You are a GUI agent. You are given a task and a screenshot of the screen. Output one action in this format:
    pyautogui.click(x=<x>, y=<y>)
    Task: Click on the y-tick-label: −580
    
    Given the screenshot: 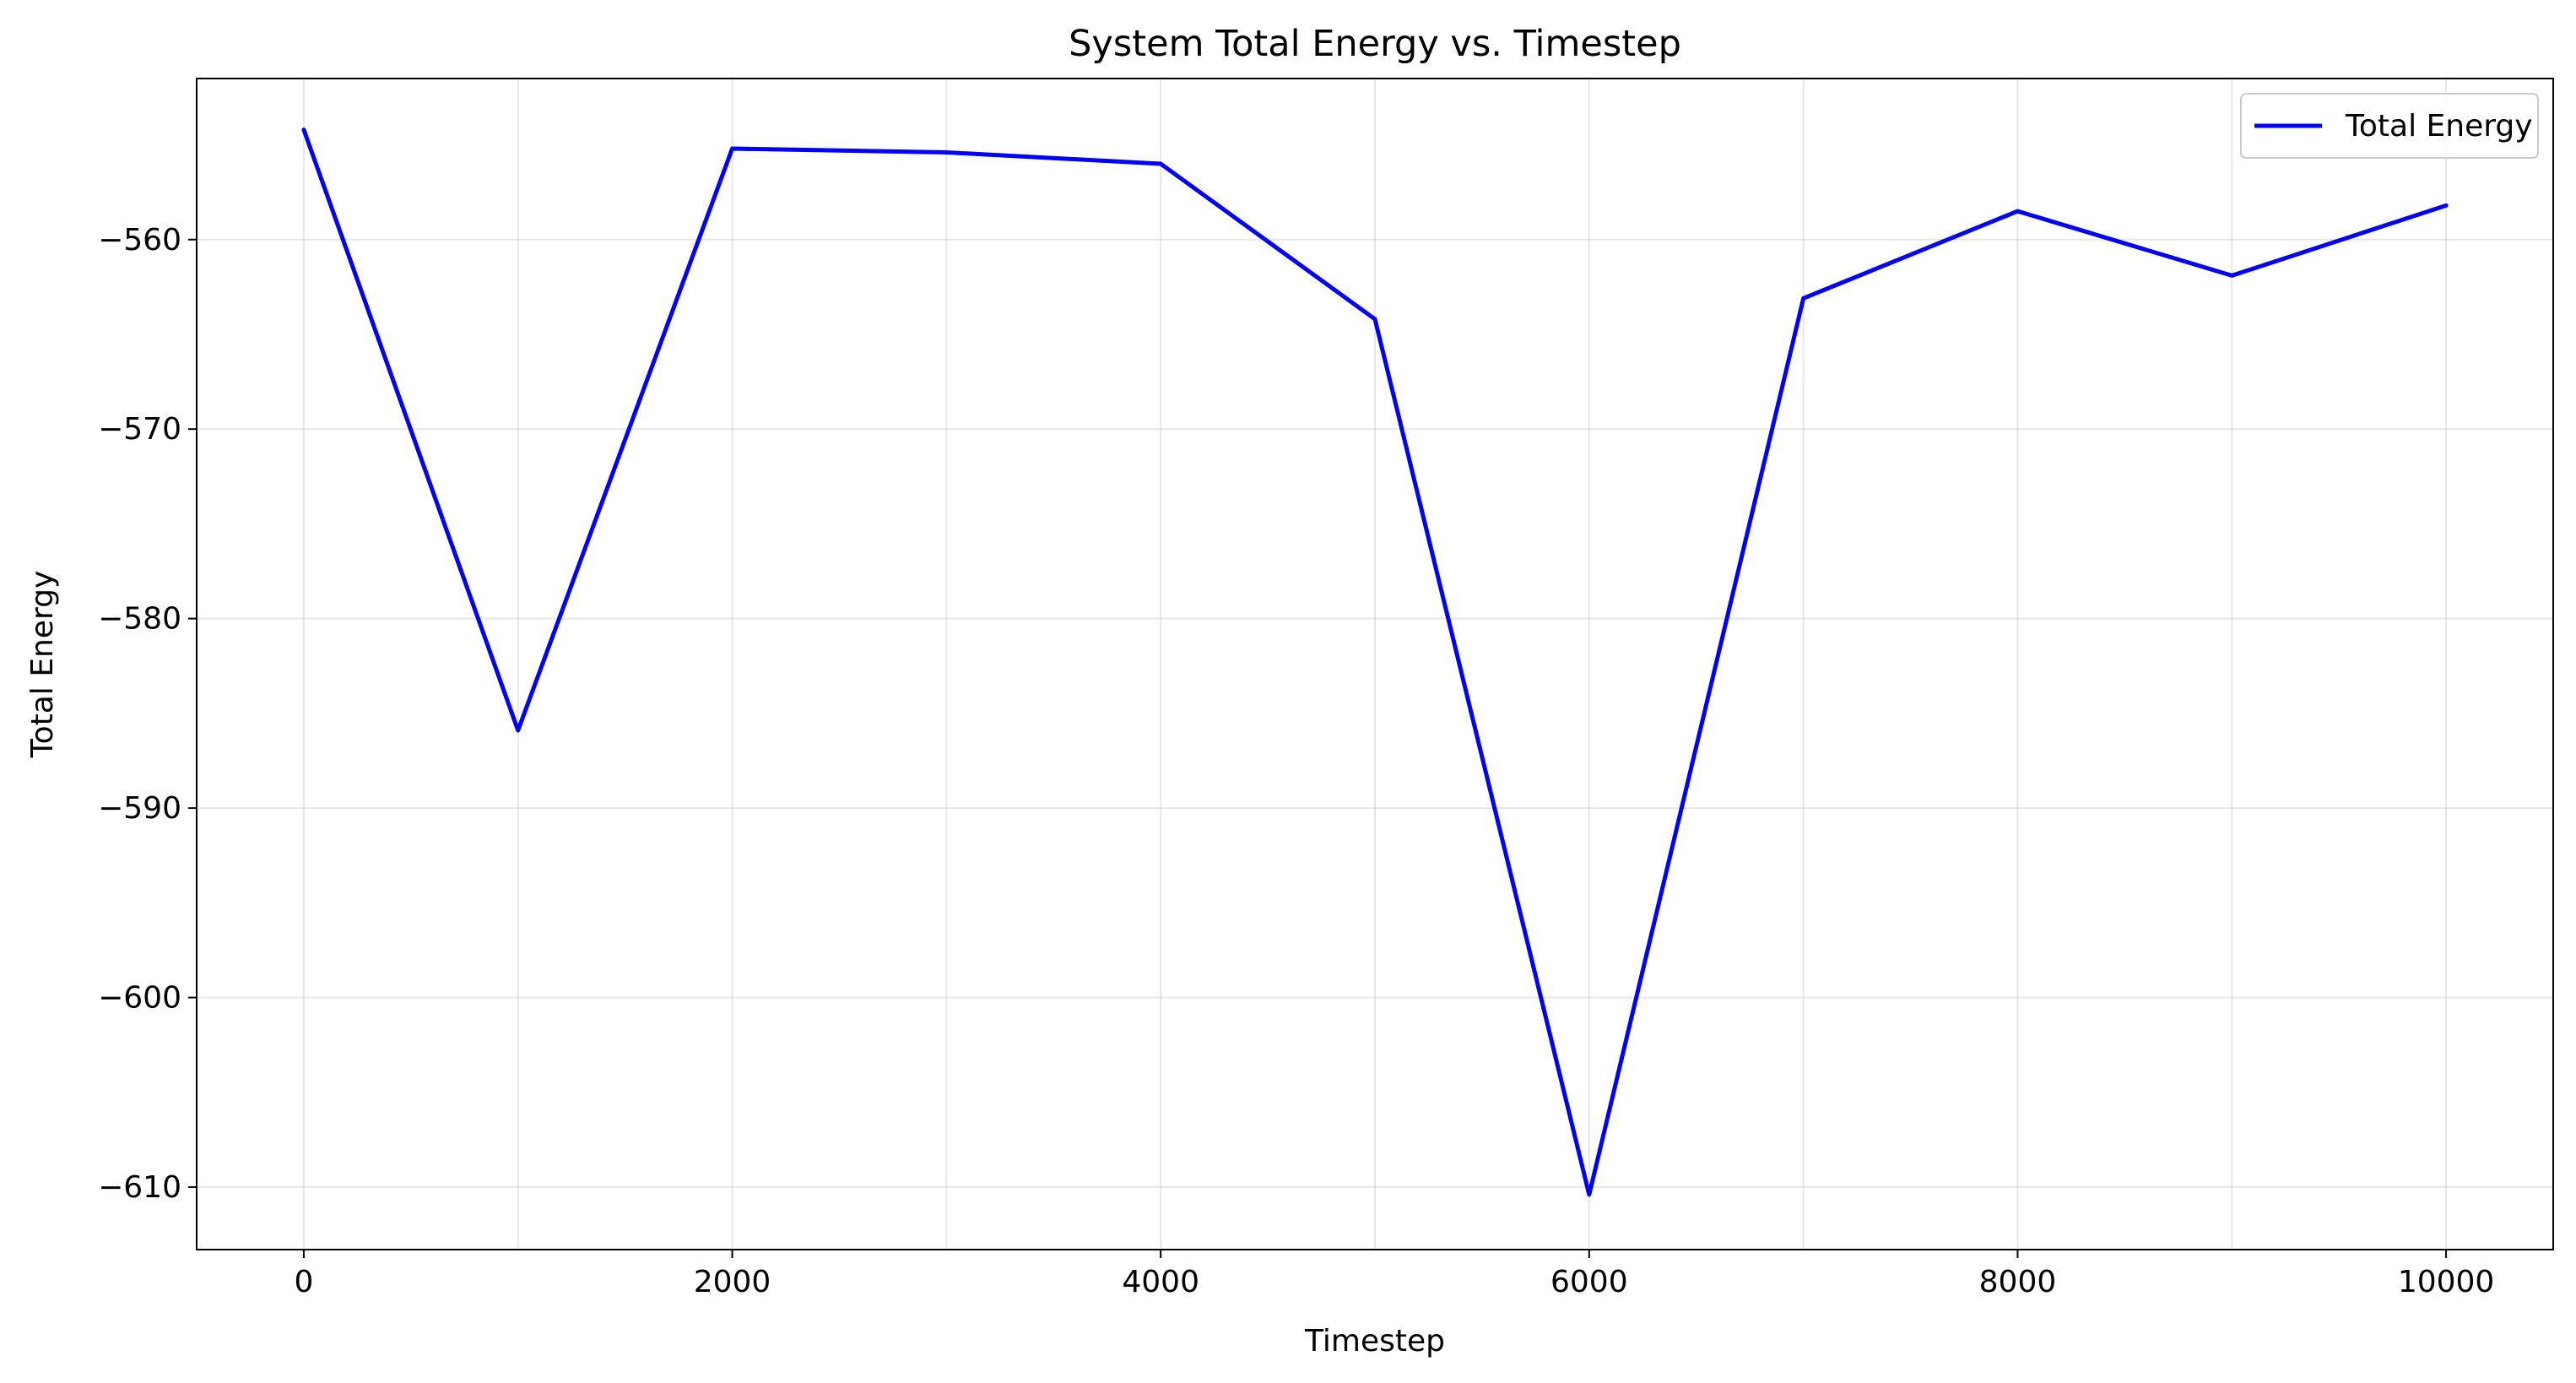 What is the action you would take?
    pyautogui.click(x=139, y=619)
    